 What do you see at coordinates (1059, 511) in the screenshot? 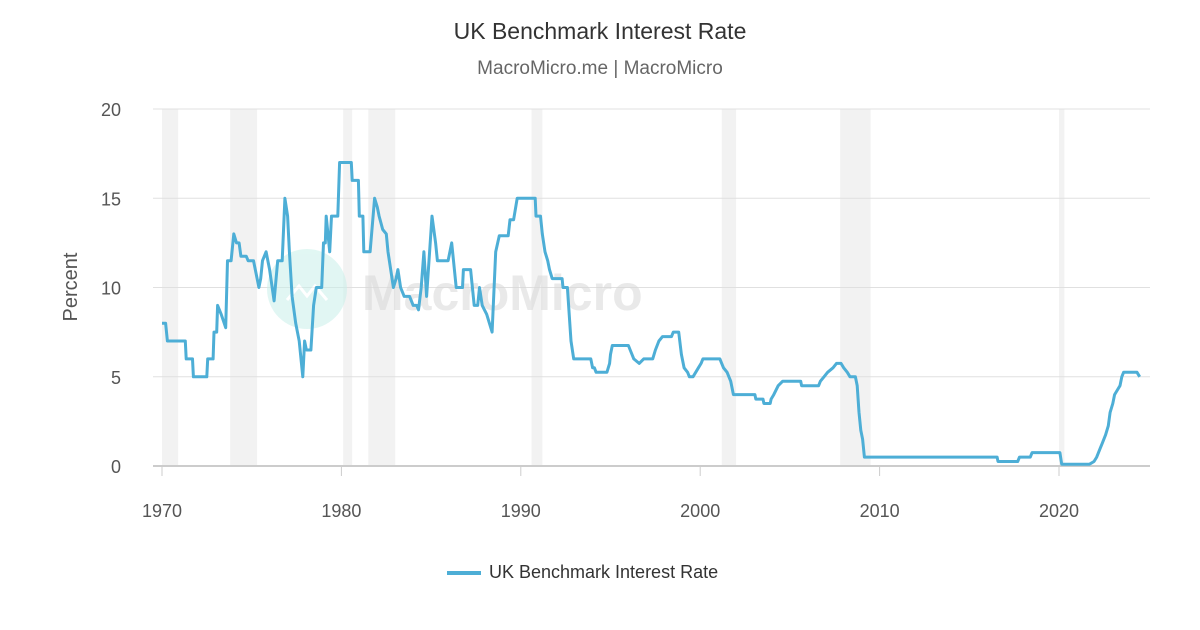
I see `x-tick-label: 2020` at bounding box center [1059, 511].